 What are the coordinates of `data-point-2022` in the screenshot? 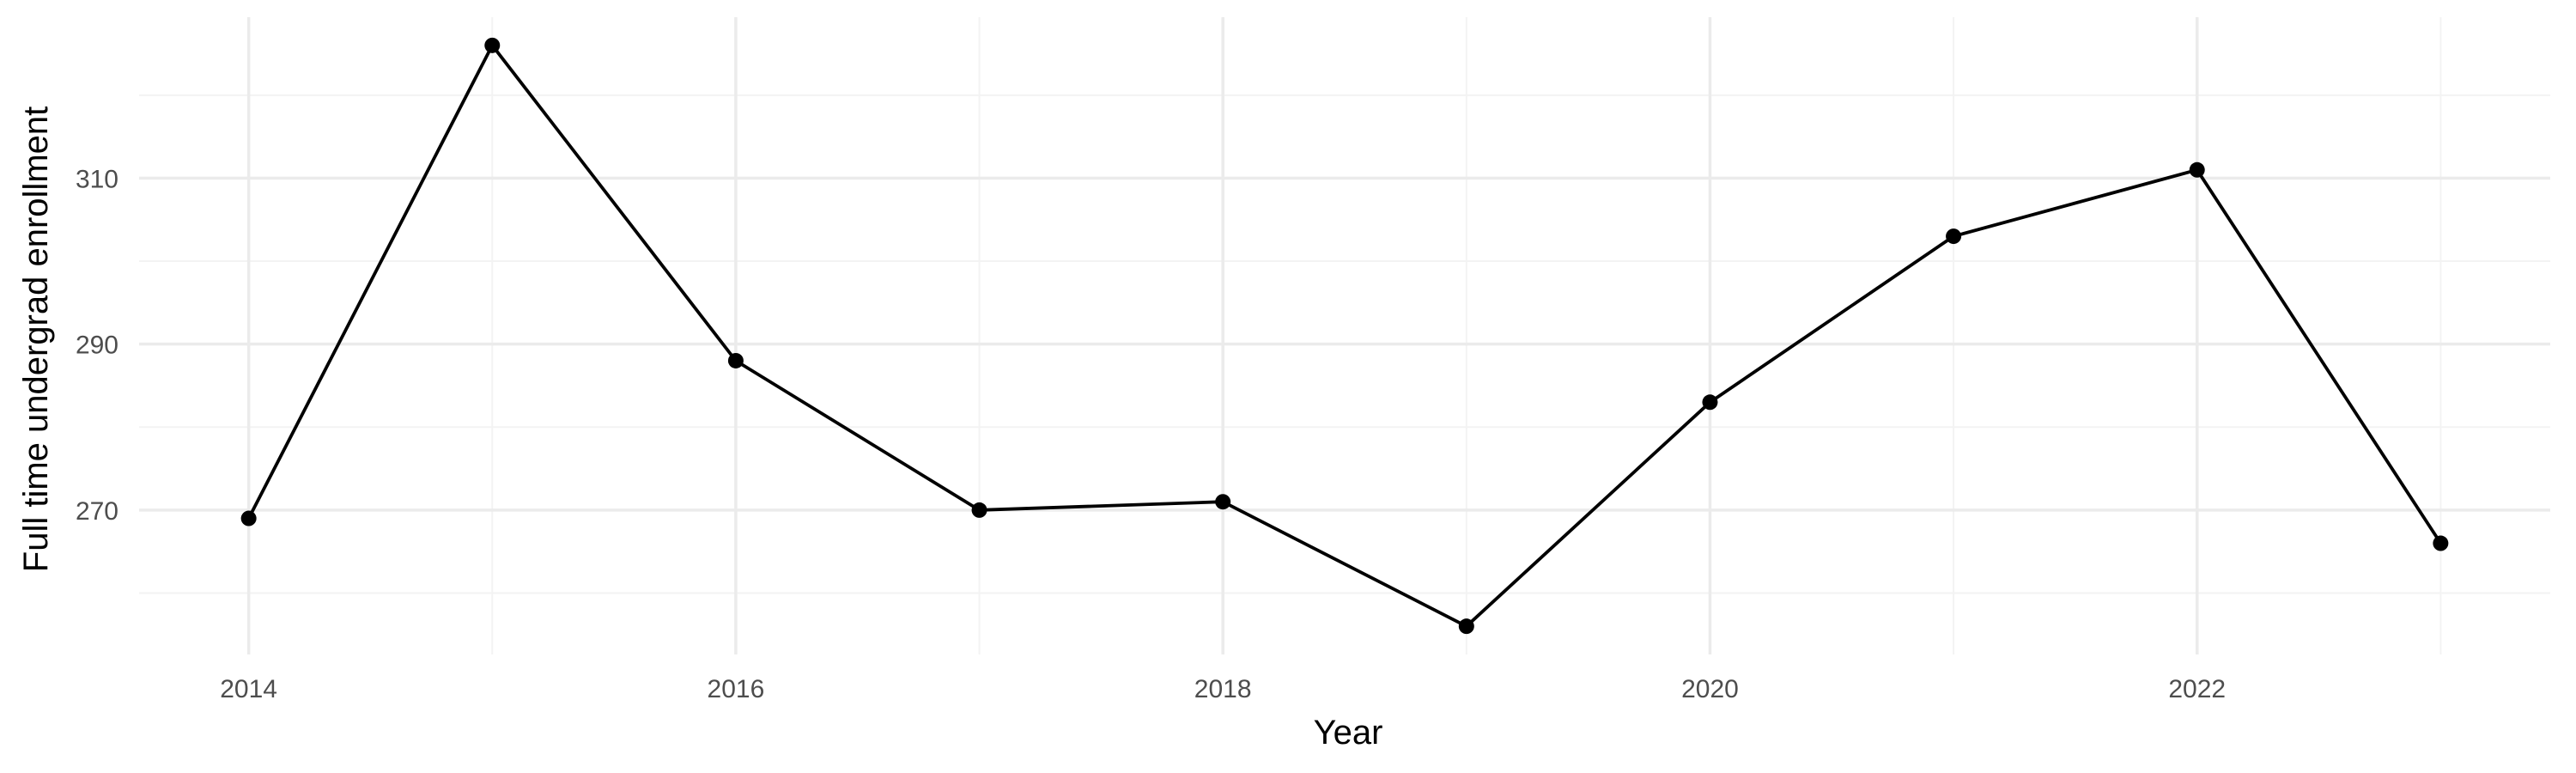 It's located at (2197, 169).